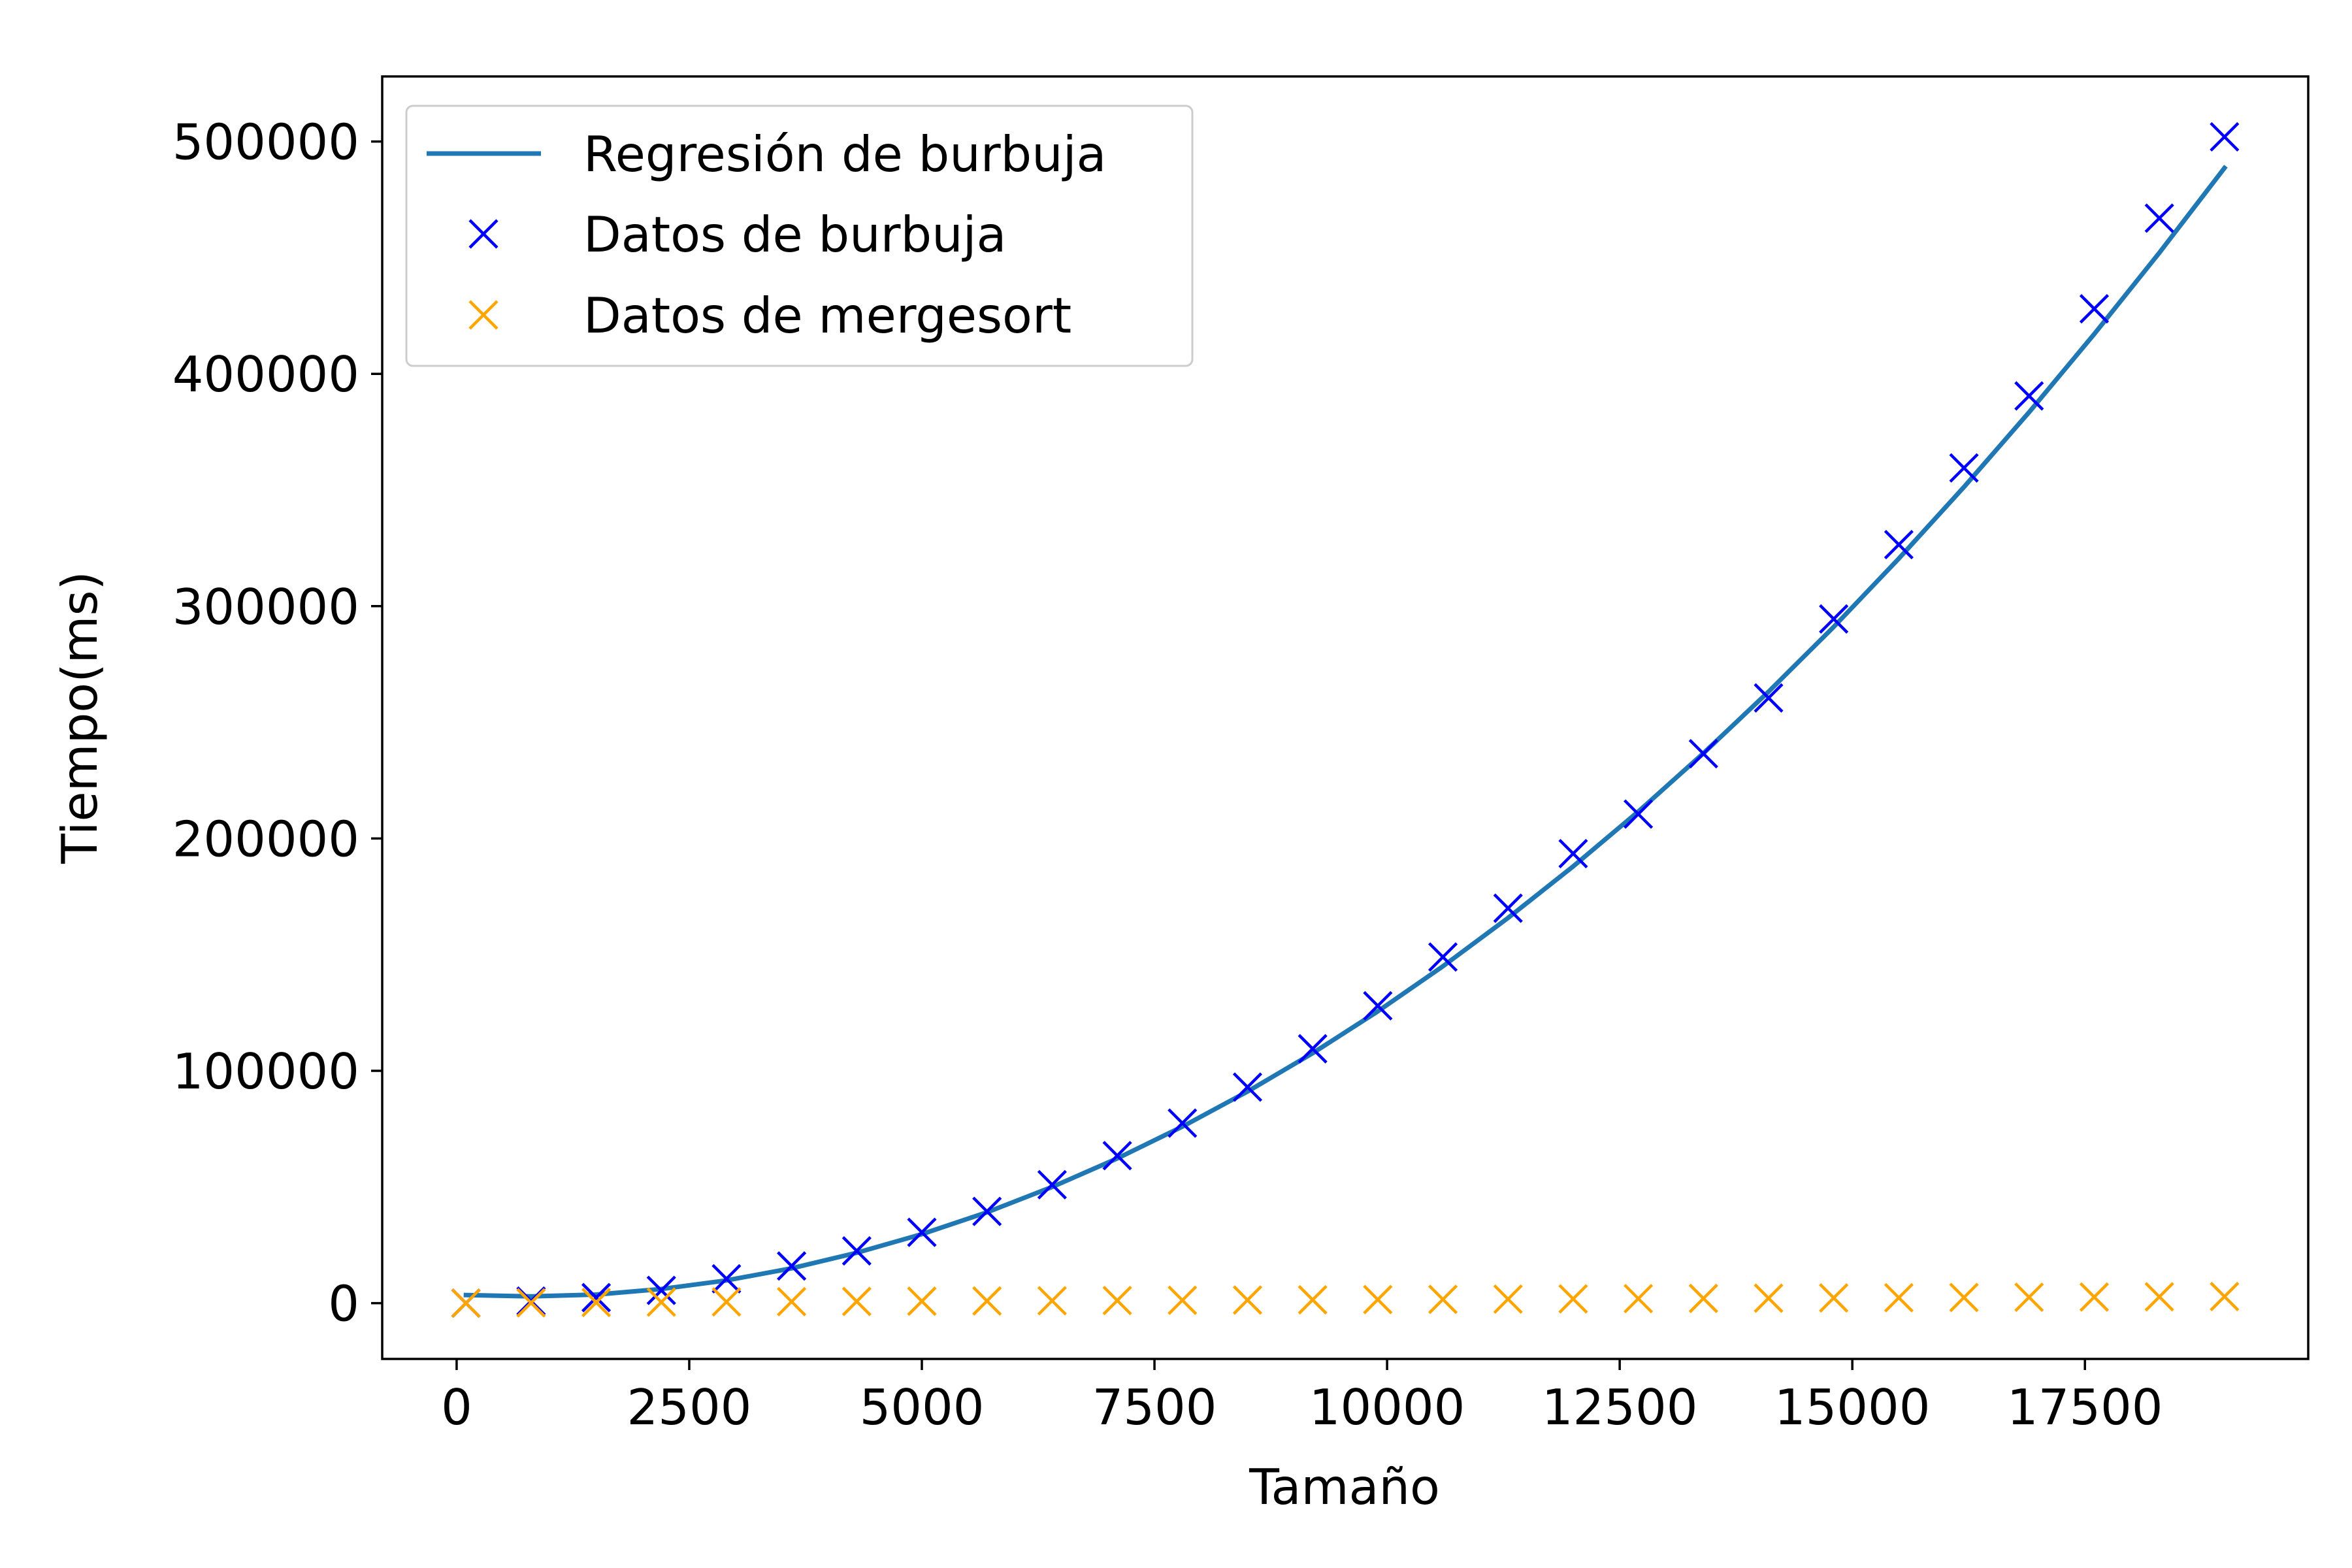 The image size is (2352, 1568). What do you see at coordinates (845, 154) in the screenshot?
I see `legend-label: Regresión de burbuja` at bounding box center [845, 154].